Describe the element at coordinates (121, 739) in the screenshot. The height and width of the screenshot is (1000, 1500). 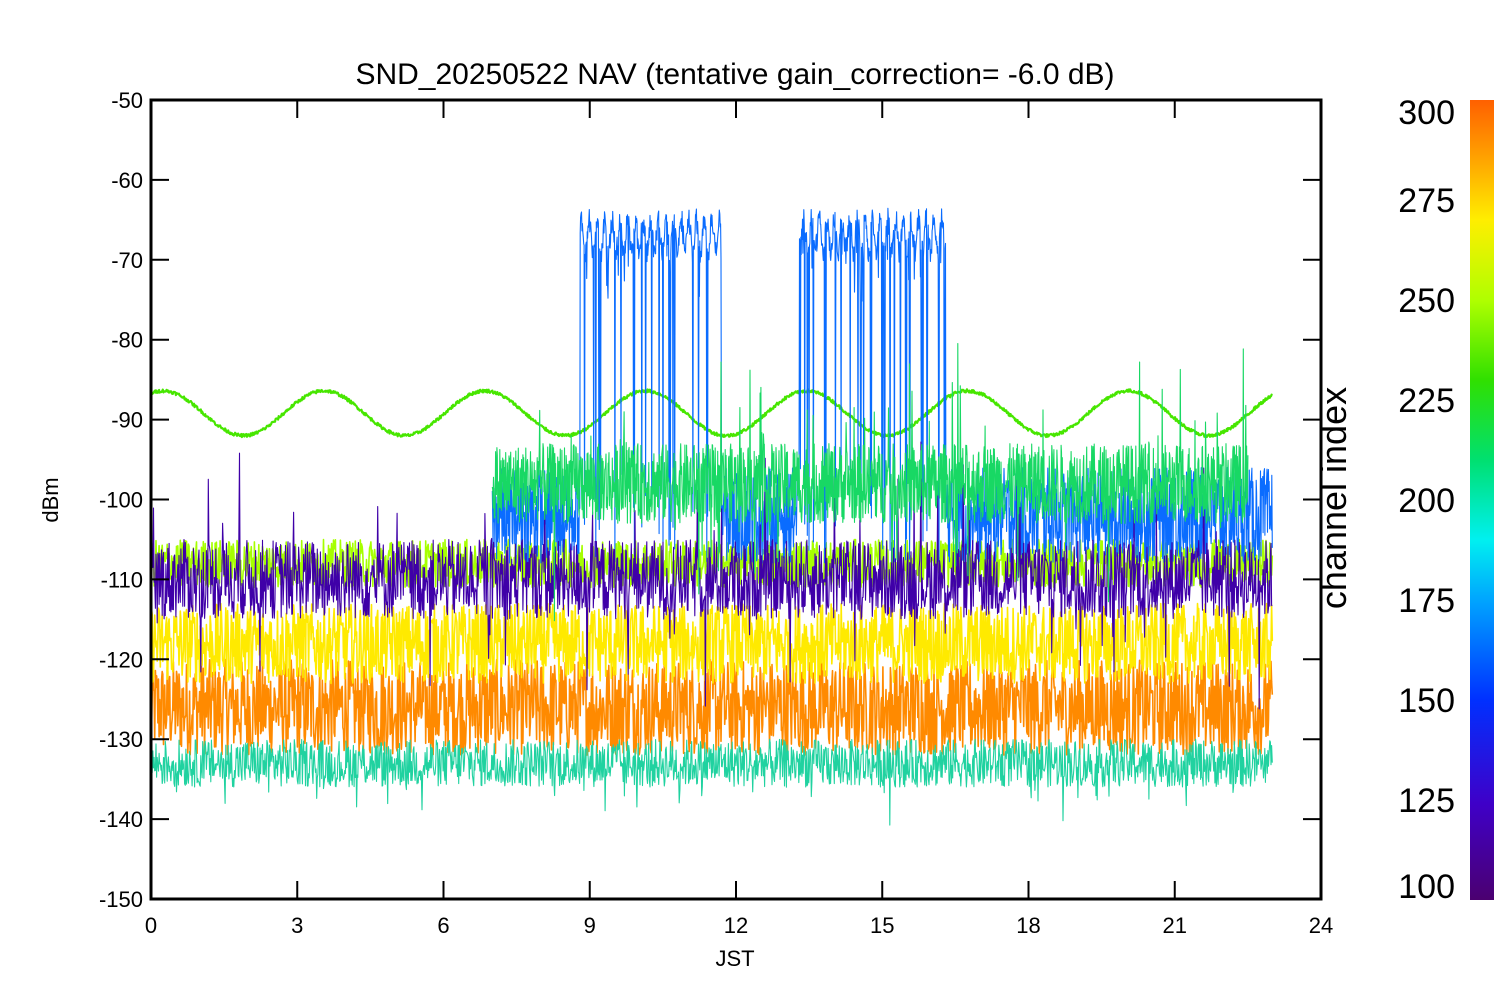
I see `y-tick-label: -130` at that location.